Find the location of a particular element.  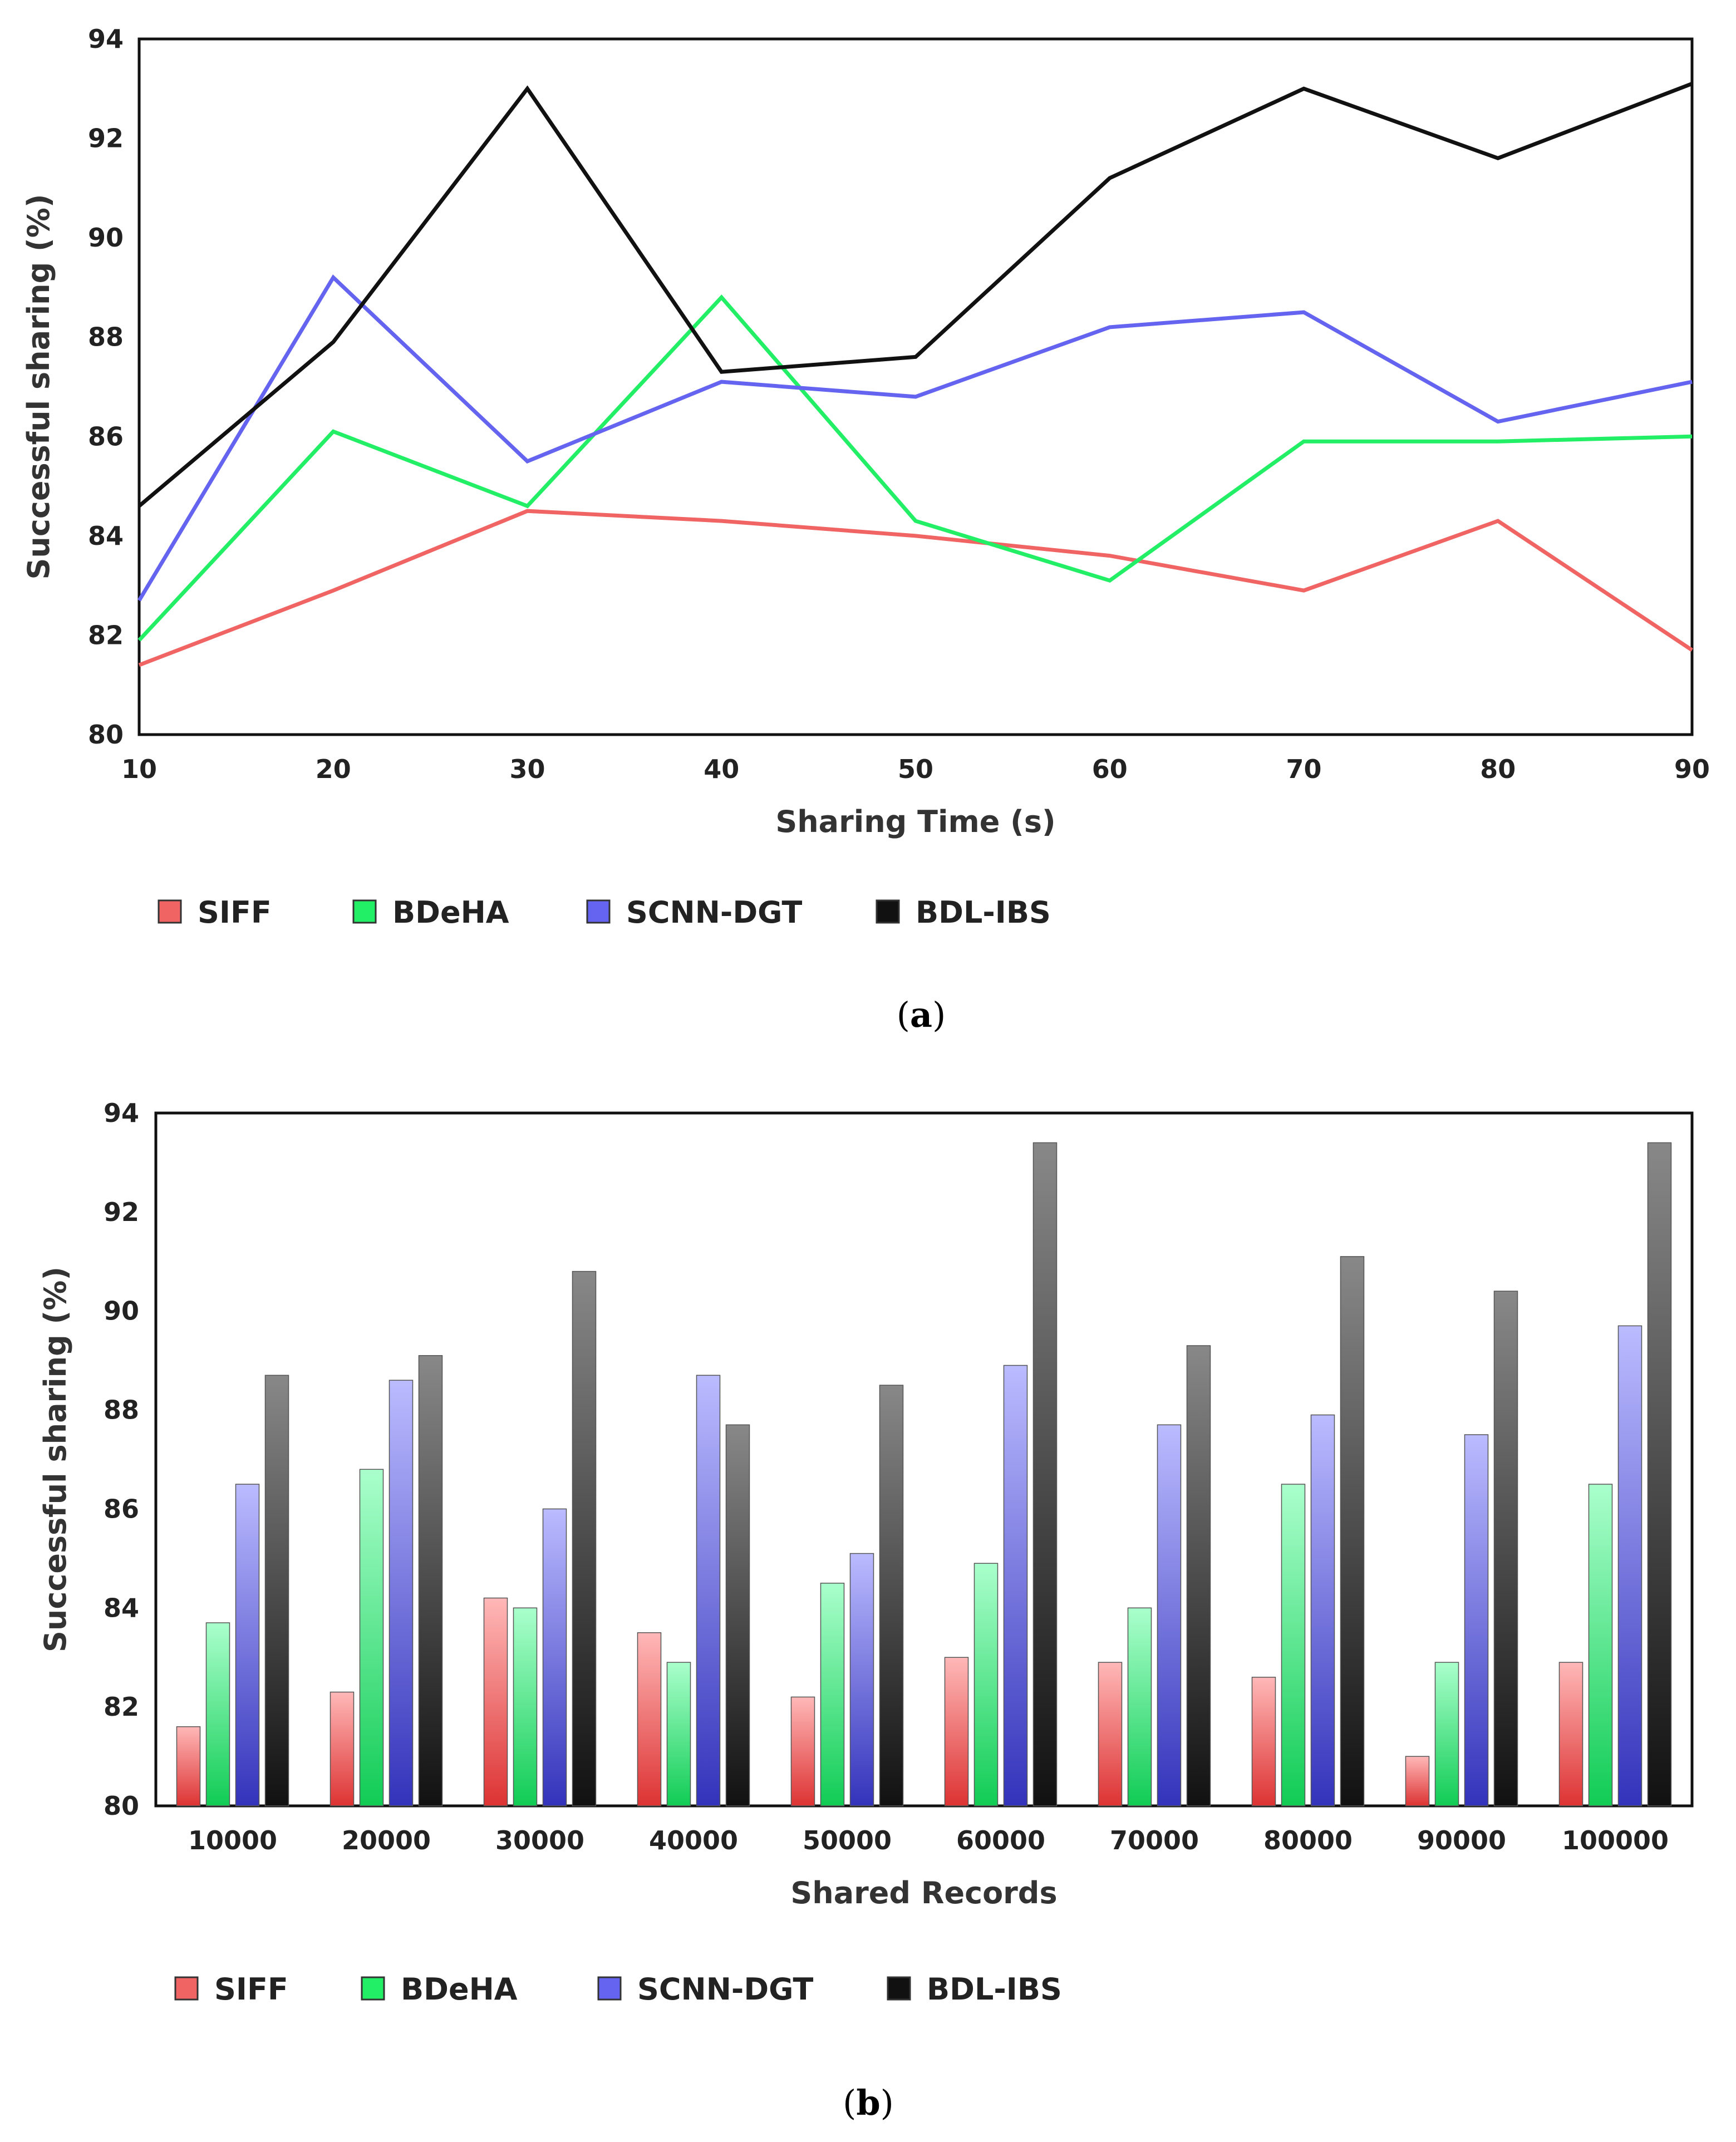

line-chart-x-tick-label: 10 is located at coordinates (139, 769).